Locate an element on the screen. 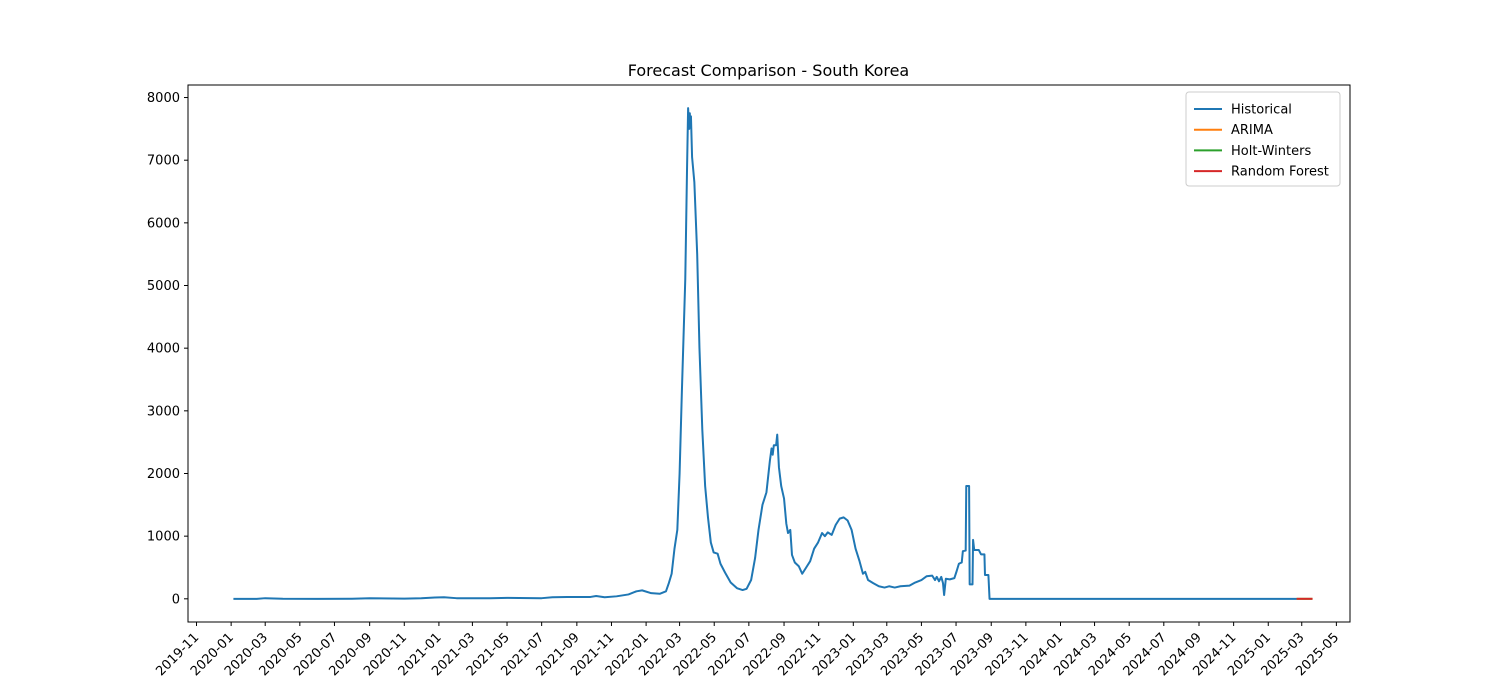 This screenshot has width=1500, height=700. y-tick-label: 6000 is located at coordinates (163, 223).